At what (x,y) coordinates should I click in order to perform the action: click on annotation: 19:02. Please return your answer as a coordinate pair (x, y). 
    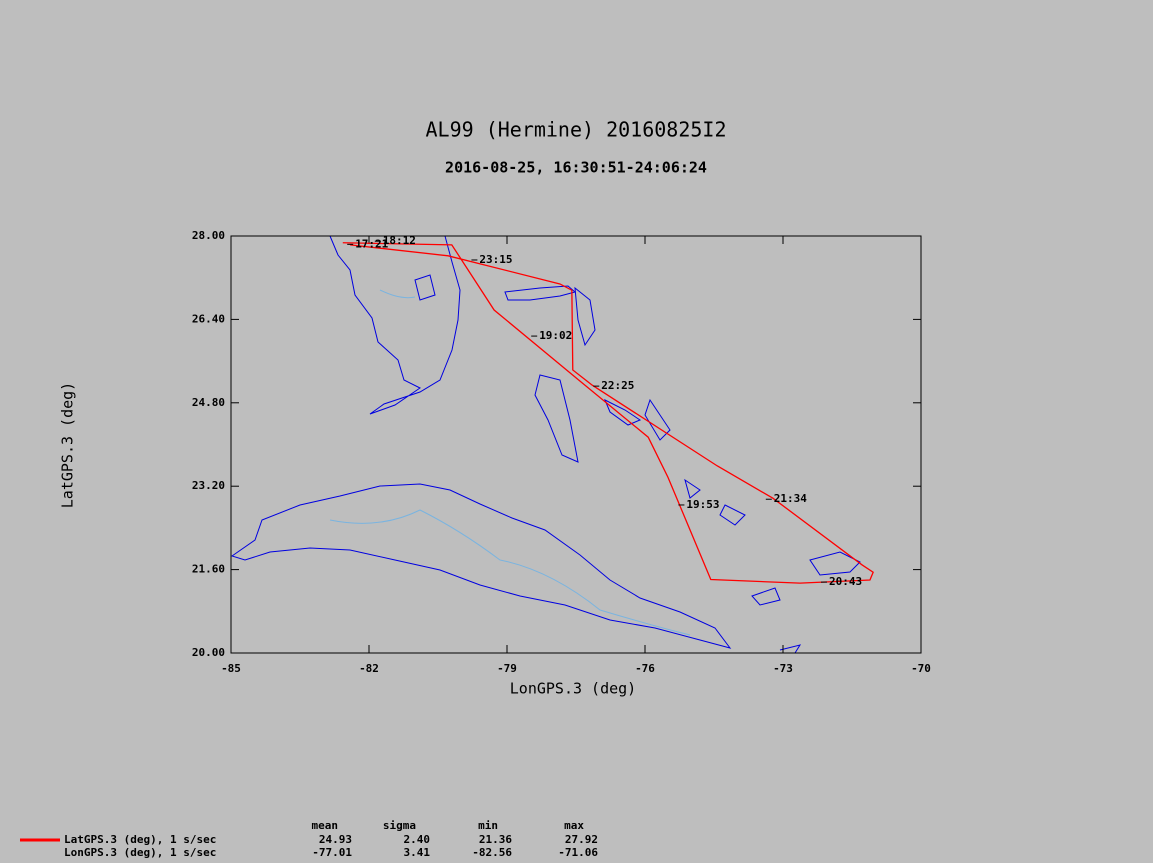
    Looking at the image, I should click on (555, 335).